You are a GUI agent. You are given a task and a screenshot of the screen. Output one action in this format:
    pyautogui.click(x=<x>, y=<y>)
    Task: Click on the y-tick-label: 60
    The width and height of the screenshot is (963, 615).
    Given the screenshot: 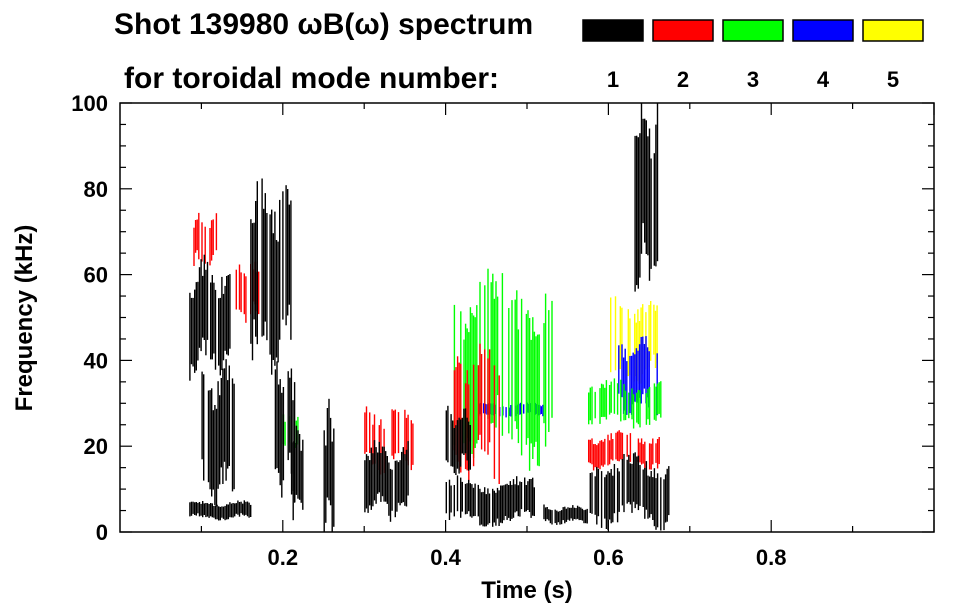 What is the action you would take?
    pyautogui.click(x=96, y=275)
    